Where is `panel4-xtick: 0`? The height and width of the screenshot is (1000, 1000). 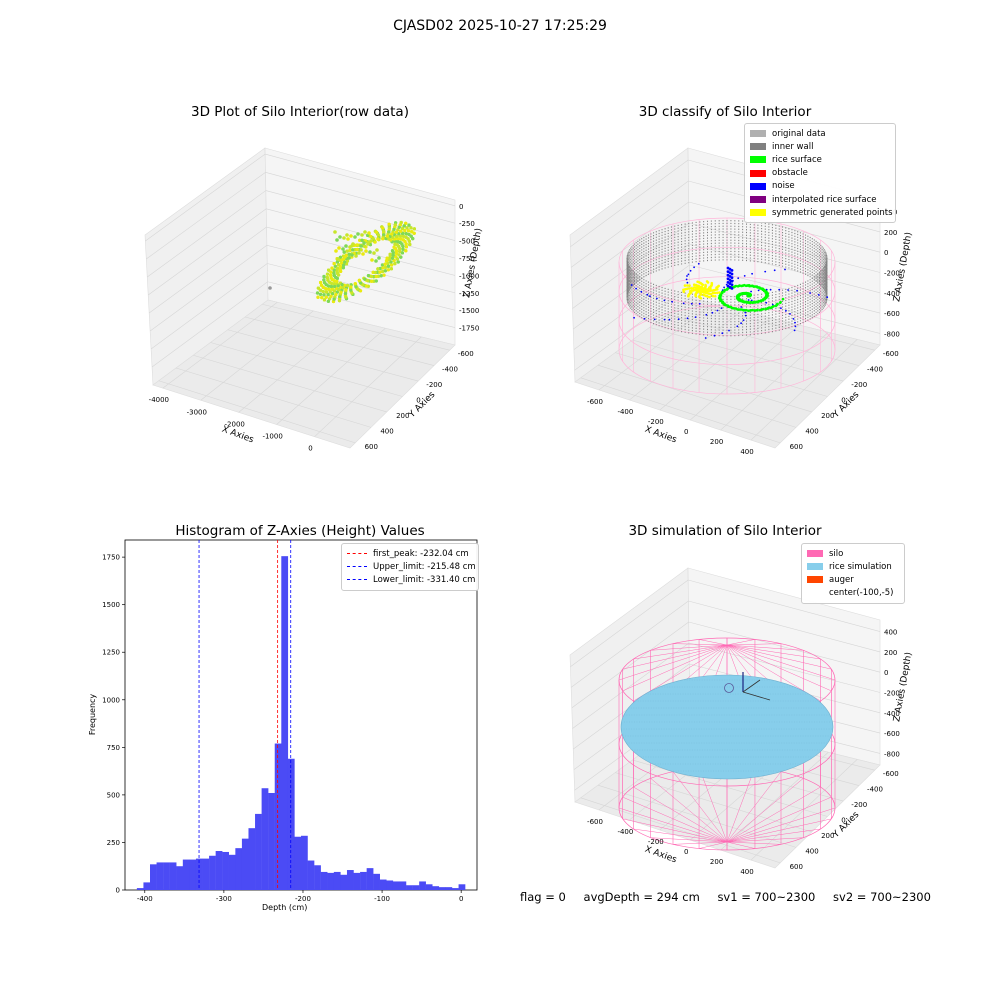 panel4-xtick: 0 is located at coordinates (686, 852).